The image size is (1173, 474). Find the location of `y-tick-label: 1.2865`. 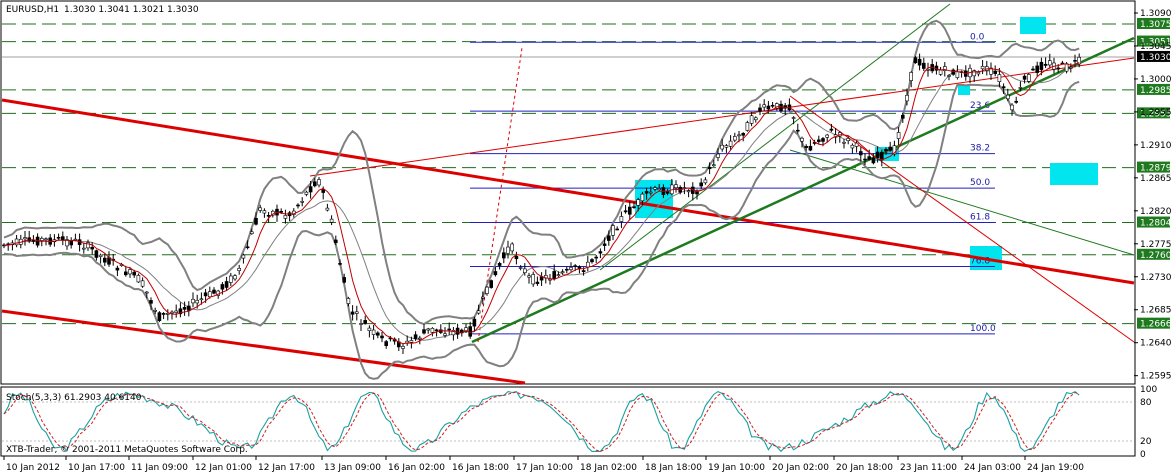

y-tick-label: 1.2865 is located at coordinates (1156, 179).